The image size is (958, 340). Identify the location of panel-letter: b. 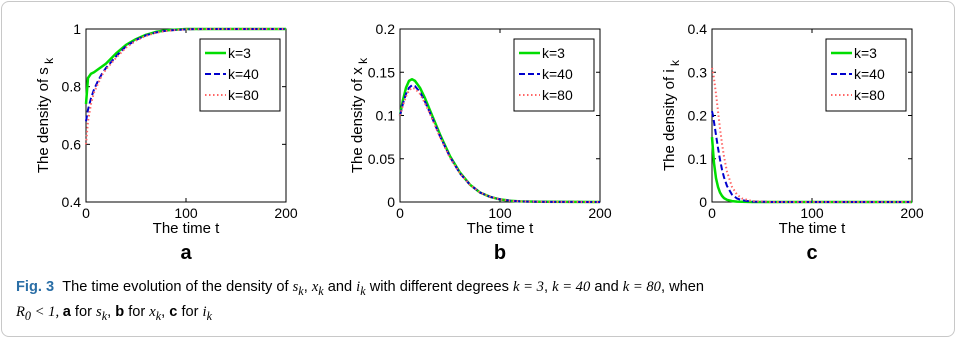
(500, 253).